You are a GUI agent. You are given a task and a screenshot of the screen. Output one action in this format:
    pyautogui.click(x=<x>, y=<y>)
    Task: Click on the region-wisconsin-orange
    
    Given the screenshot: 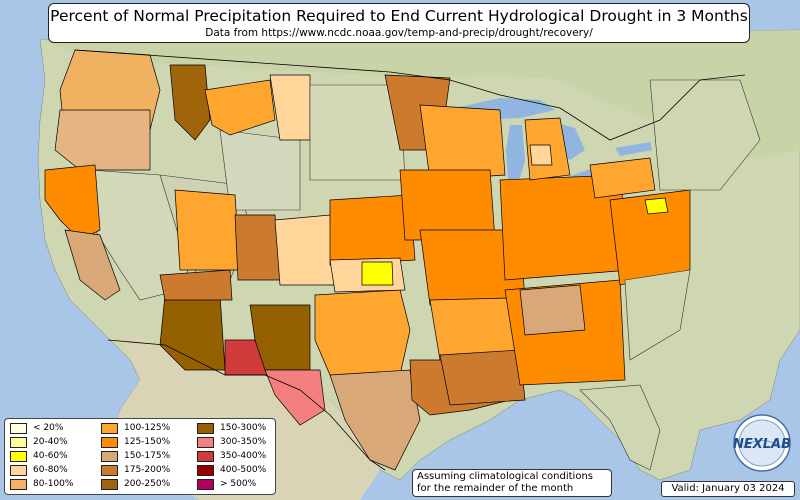 What is the action you would take?
    pyautogui.click(x=462, y=142)
    